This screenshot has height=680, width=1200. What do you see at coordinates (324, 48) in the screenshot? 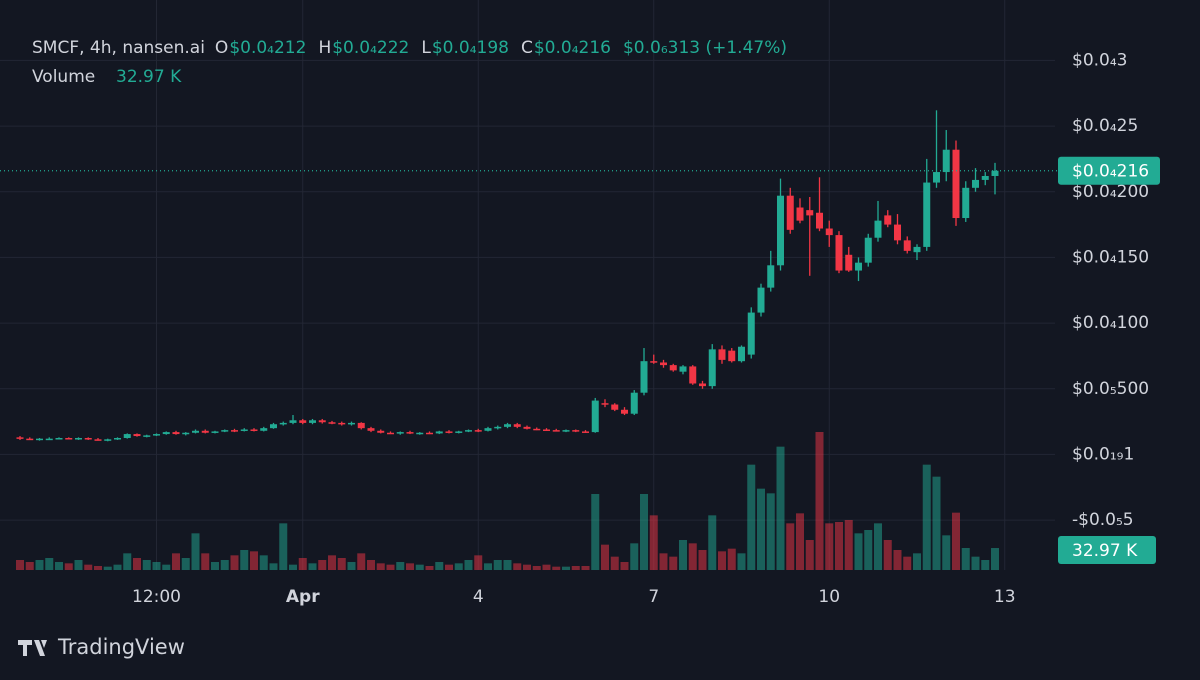
I see `legend-key: H` at bounding box center [324, 48].